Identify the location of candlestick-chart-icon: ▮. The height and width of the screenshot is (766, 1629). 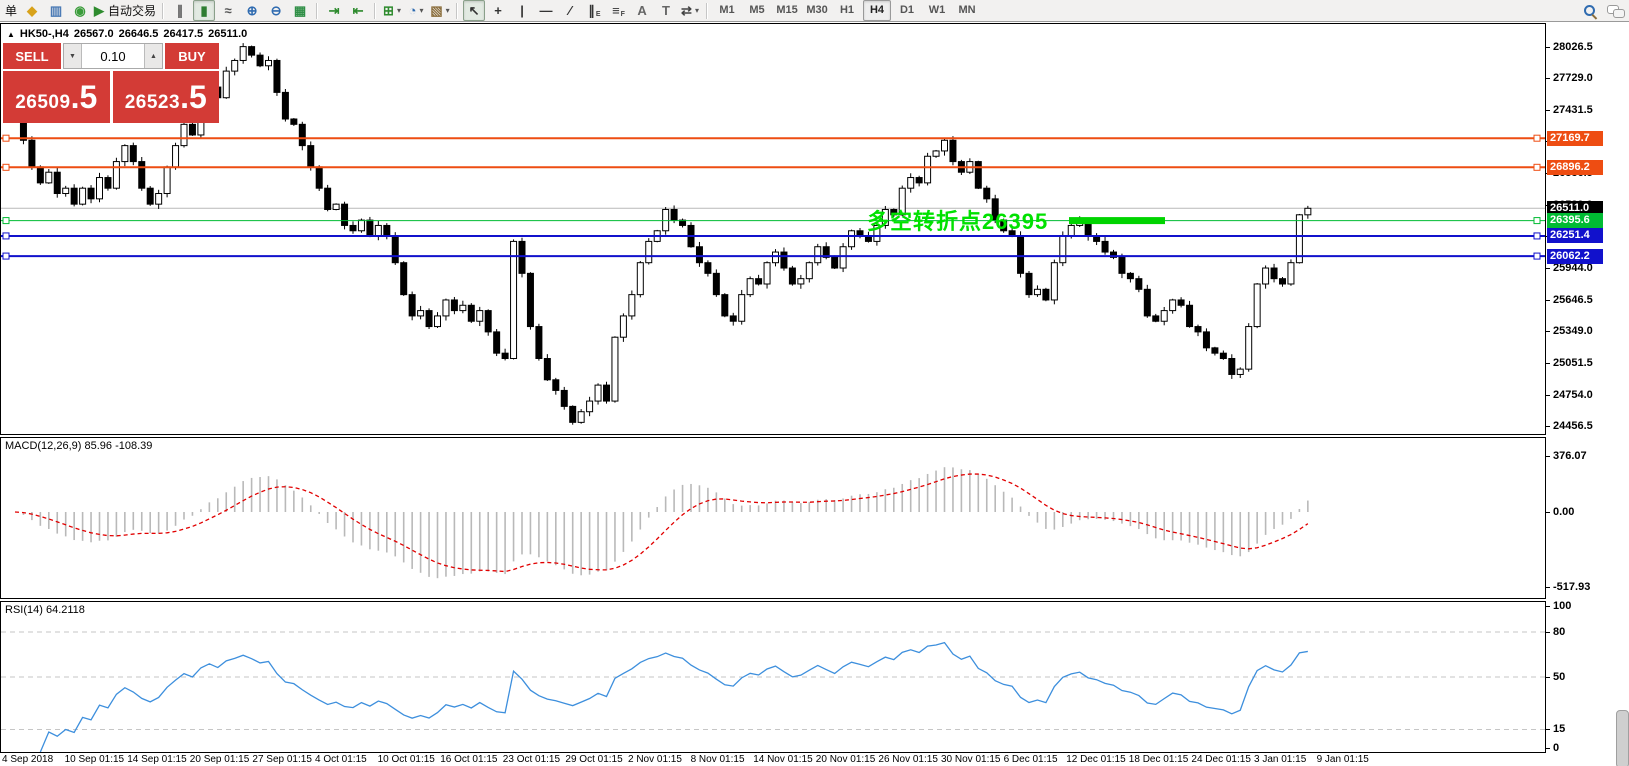
(204, 10).